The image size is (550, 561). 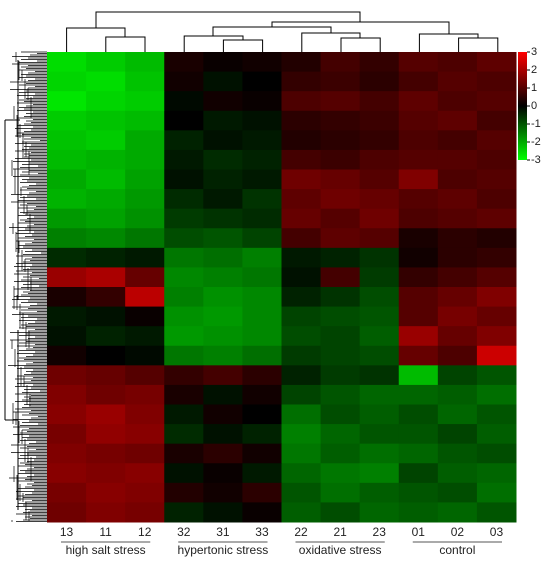 I want to click on column-label: 22, so click(x=301, y=532).